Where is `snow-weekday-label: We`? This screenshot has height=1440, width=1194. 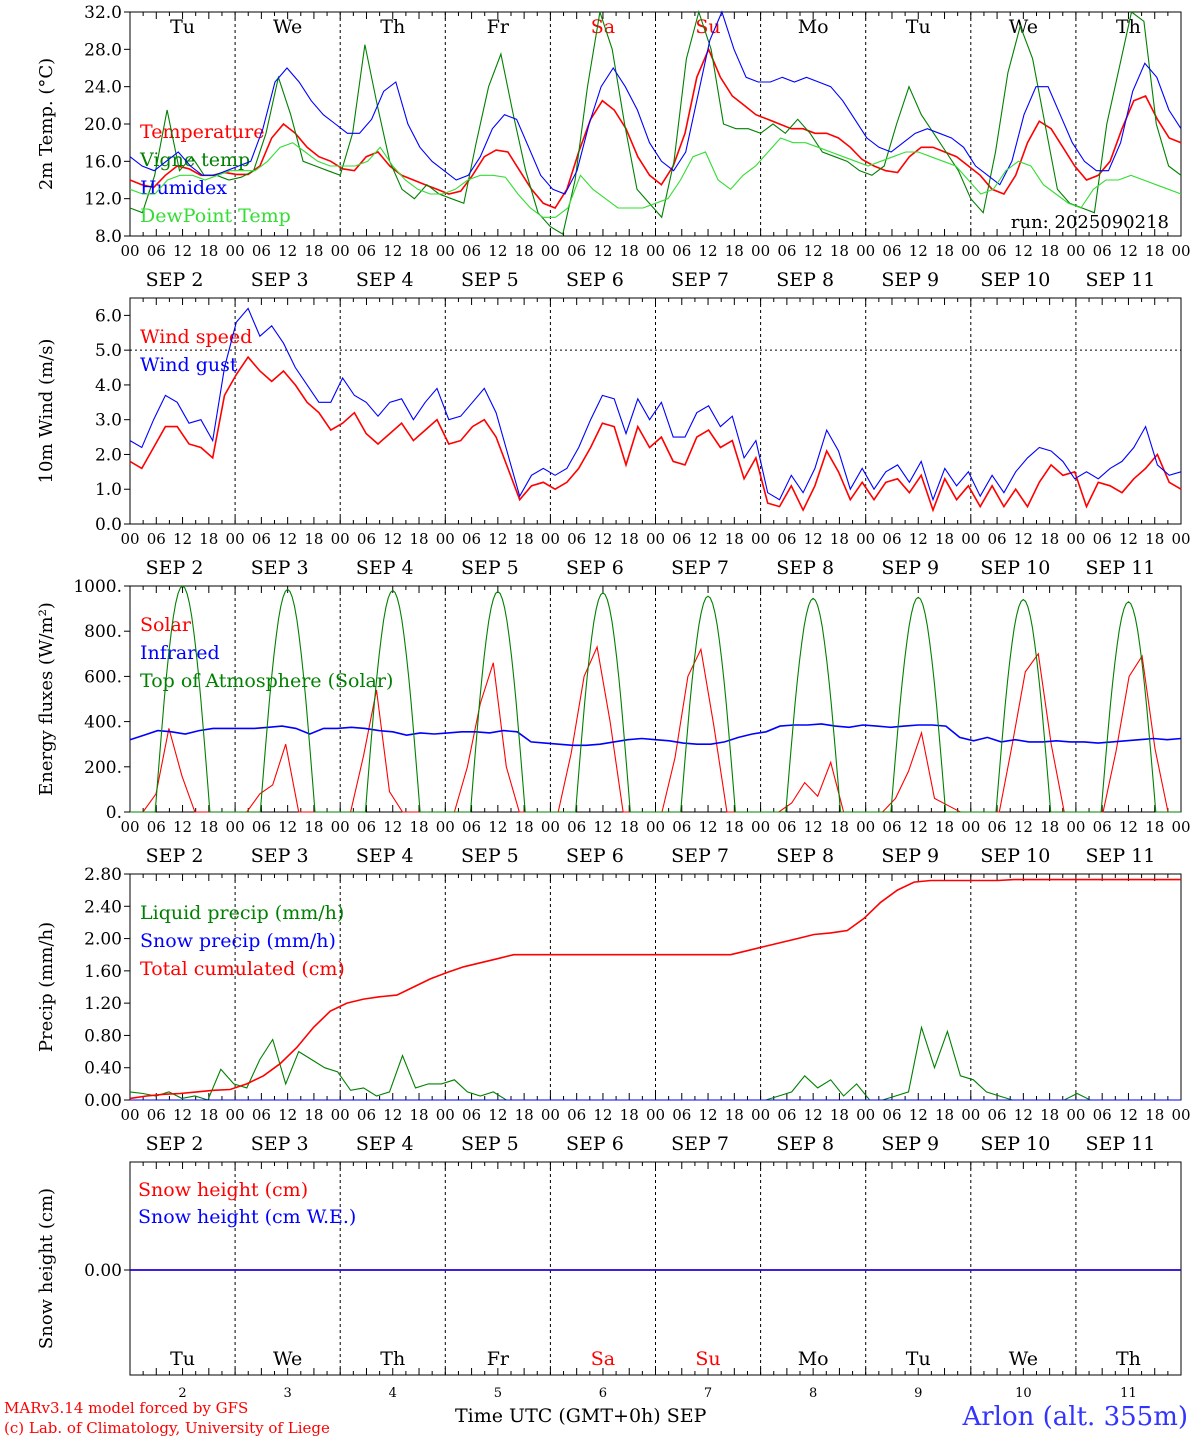 snow-weekday-label: We is located at coordinates (1023, 1359).